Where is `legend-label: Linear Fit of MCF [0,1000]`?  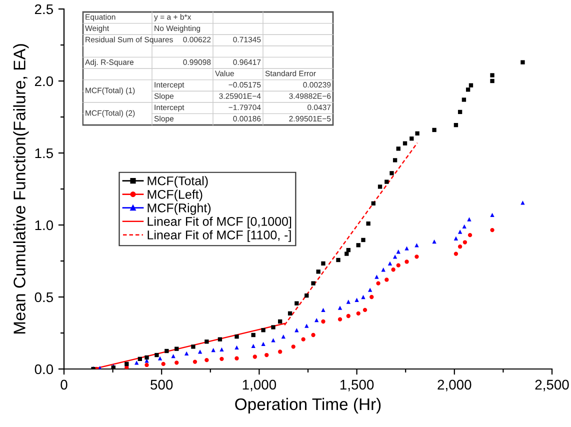
legend-label: Linear Fit of MCF [0,1000] is located at coordinates (220, 222).